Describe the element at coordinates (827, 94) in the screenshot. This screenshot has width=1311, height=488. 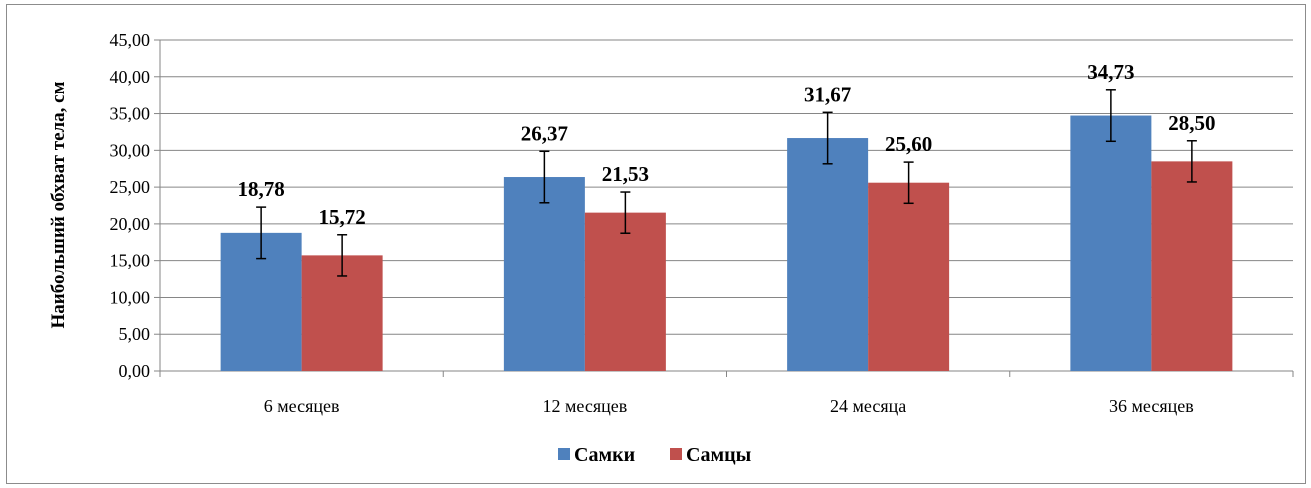
I see `data-label: 31,67` at that location.